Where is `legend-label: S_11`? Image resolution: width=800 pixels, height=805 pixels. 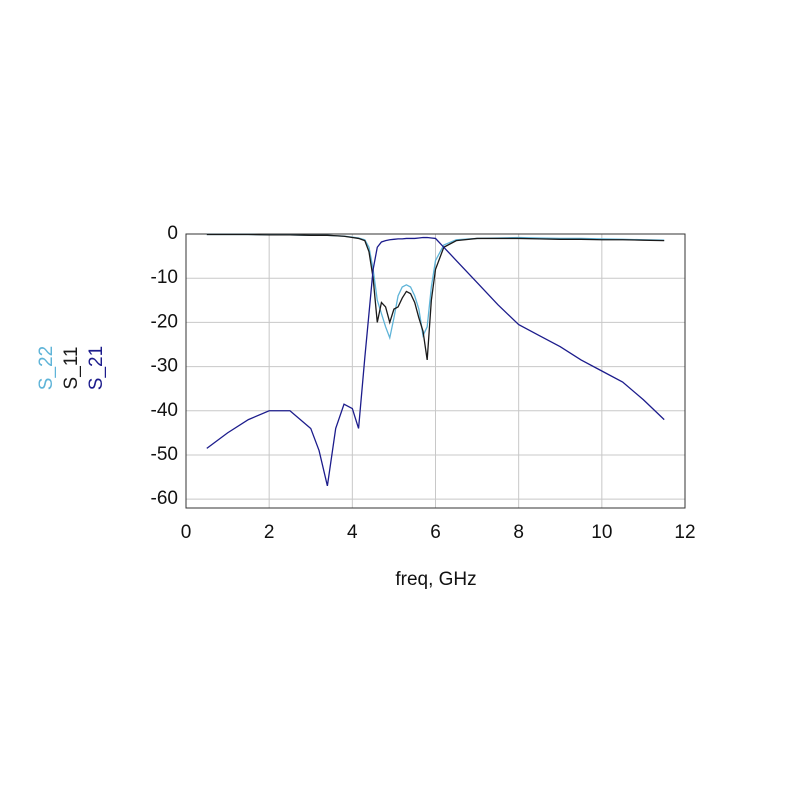
legend-label: S_11 is located at coordinates (71, 368).